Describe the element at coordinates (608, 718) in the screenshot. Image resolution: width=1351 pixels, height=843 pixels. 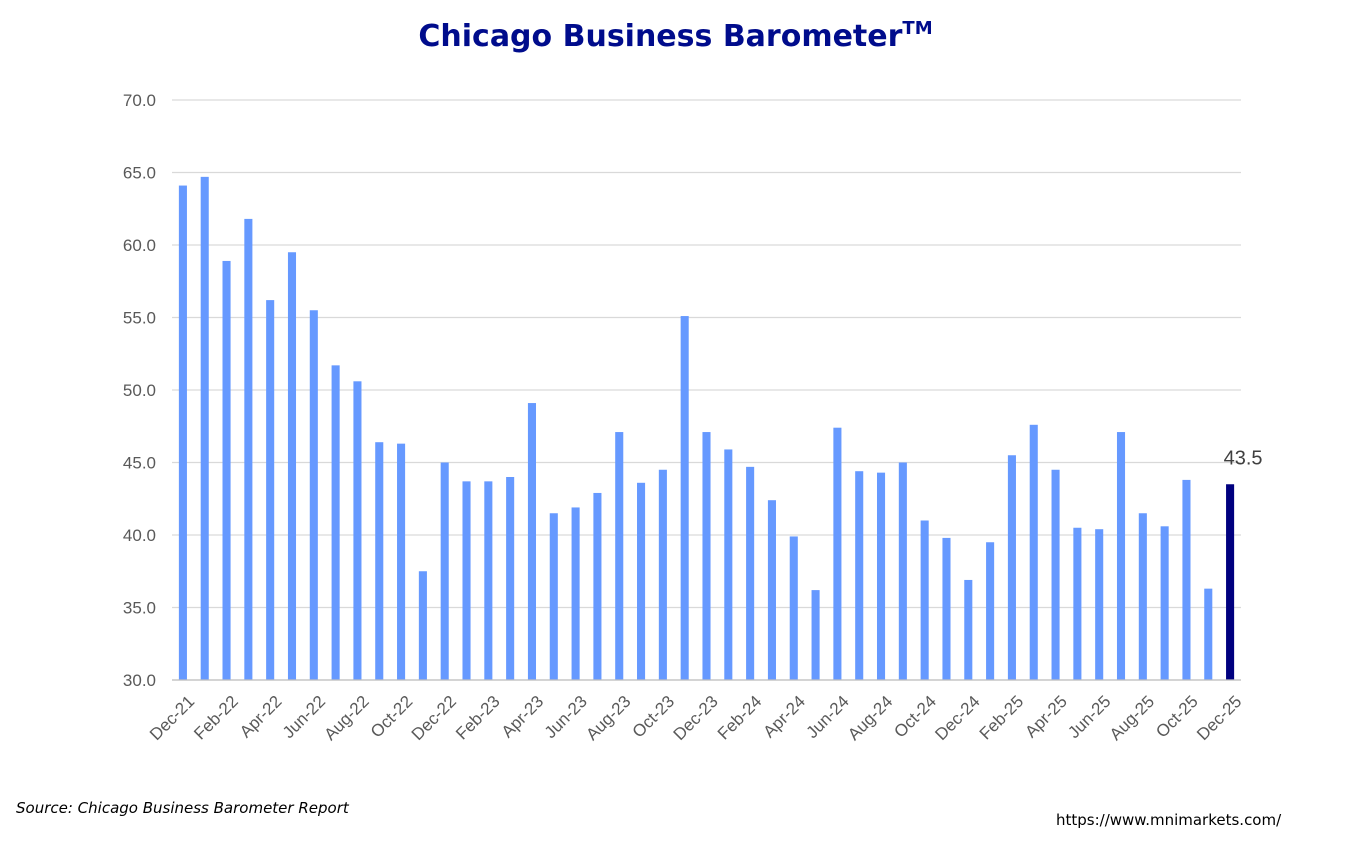
I see `x-tick-label: Aug-23` at that location.